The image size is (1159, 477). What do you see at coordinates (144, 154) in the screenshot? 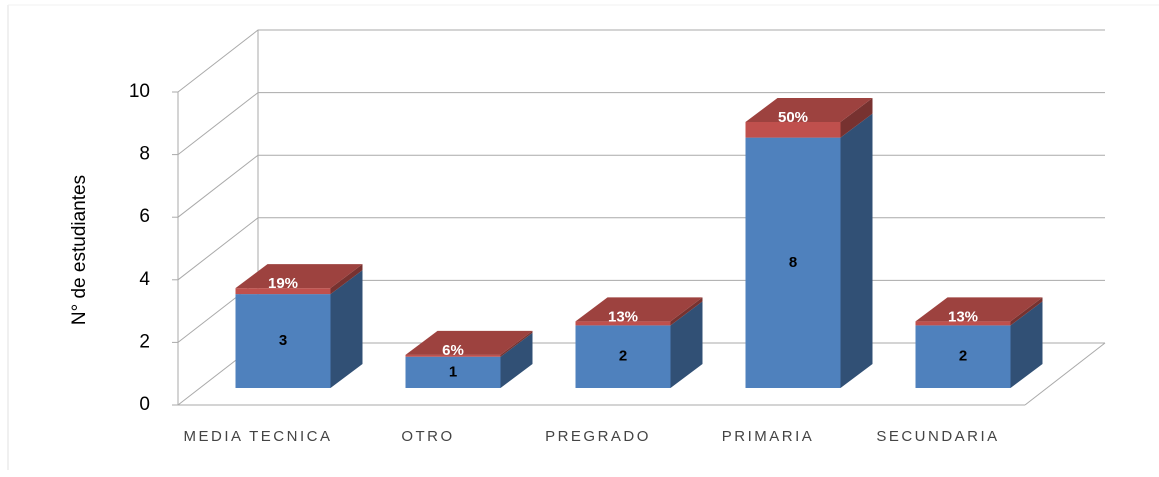
I see `y-tick-label: 8` at bounding box center [144, 154].